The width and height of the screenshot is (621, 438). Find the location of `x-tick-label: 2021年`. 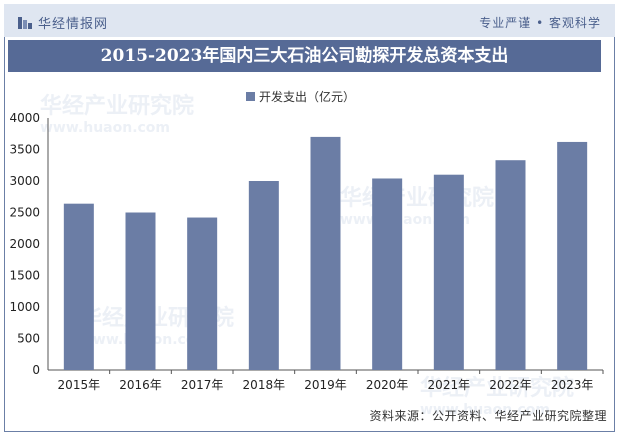

x-tick-label: 2021年 is located at coordinates (449, 385).